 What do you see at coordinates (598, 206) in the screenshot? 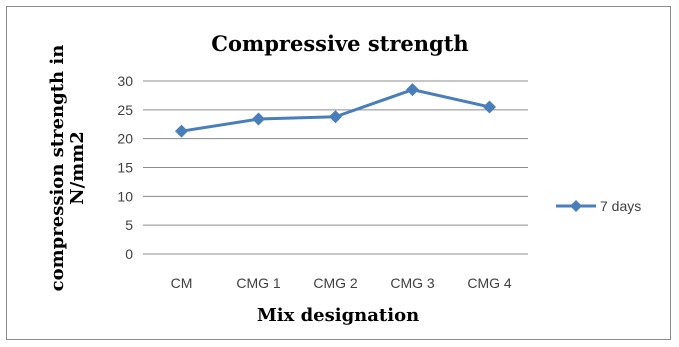
I see `legend: 7 days` at bounding box center [598, 206].